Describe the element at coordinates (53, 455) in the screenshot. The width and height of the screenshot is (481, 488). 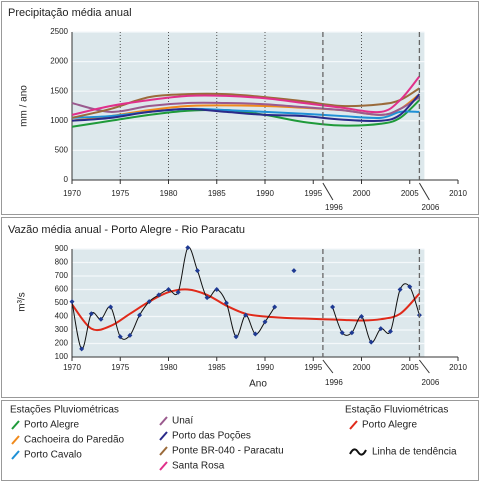
I see `legend-label: Porto Cavalo` at that location.